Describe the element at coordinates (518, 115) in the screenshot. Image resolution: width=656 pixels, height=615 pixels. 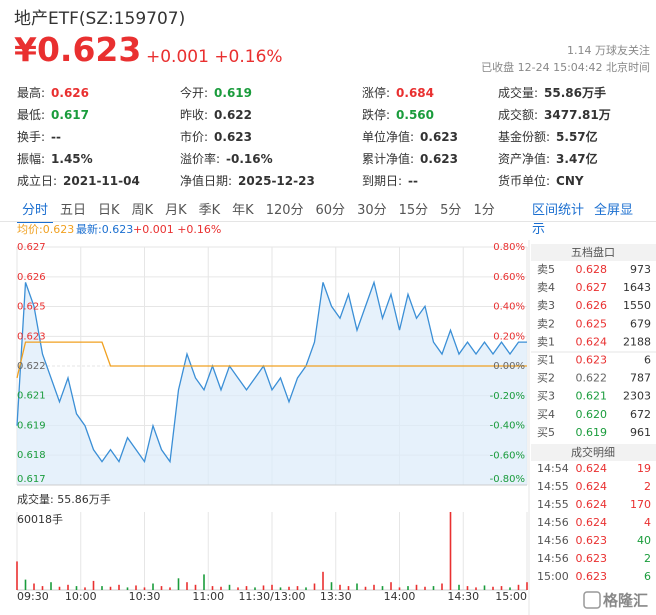
I see `stat-label: 成交额:` at that location.